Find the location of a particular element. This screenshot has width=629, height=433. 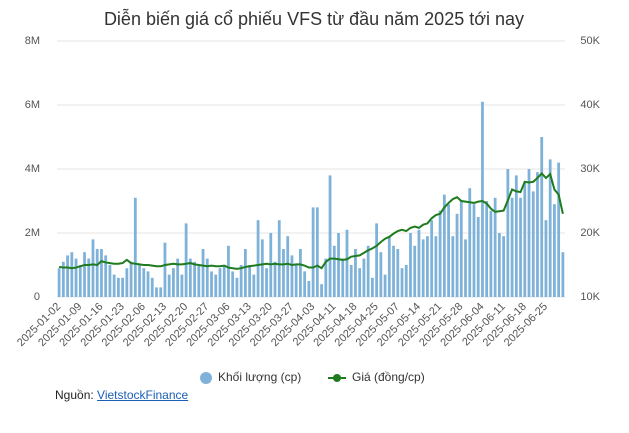

y-tick-label: 6M is located at coordinates (32, 105).